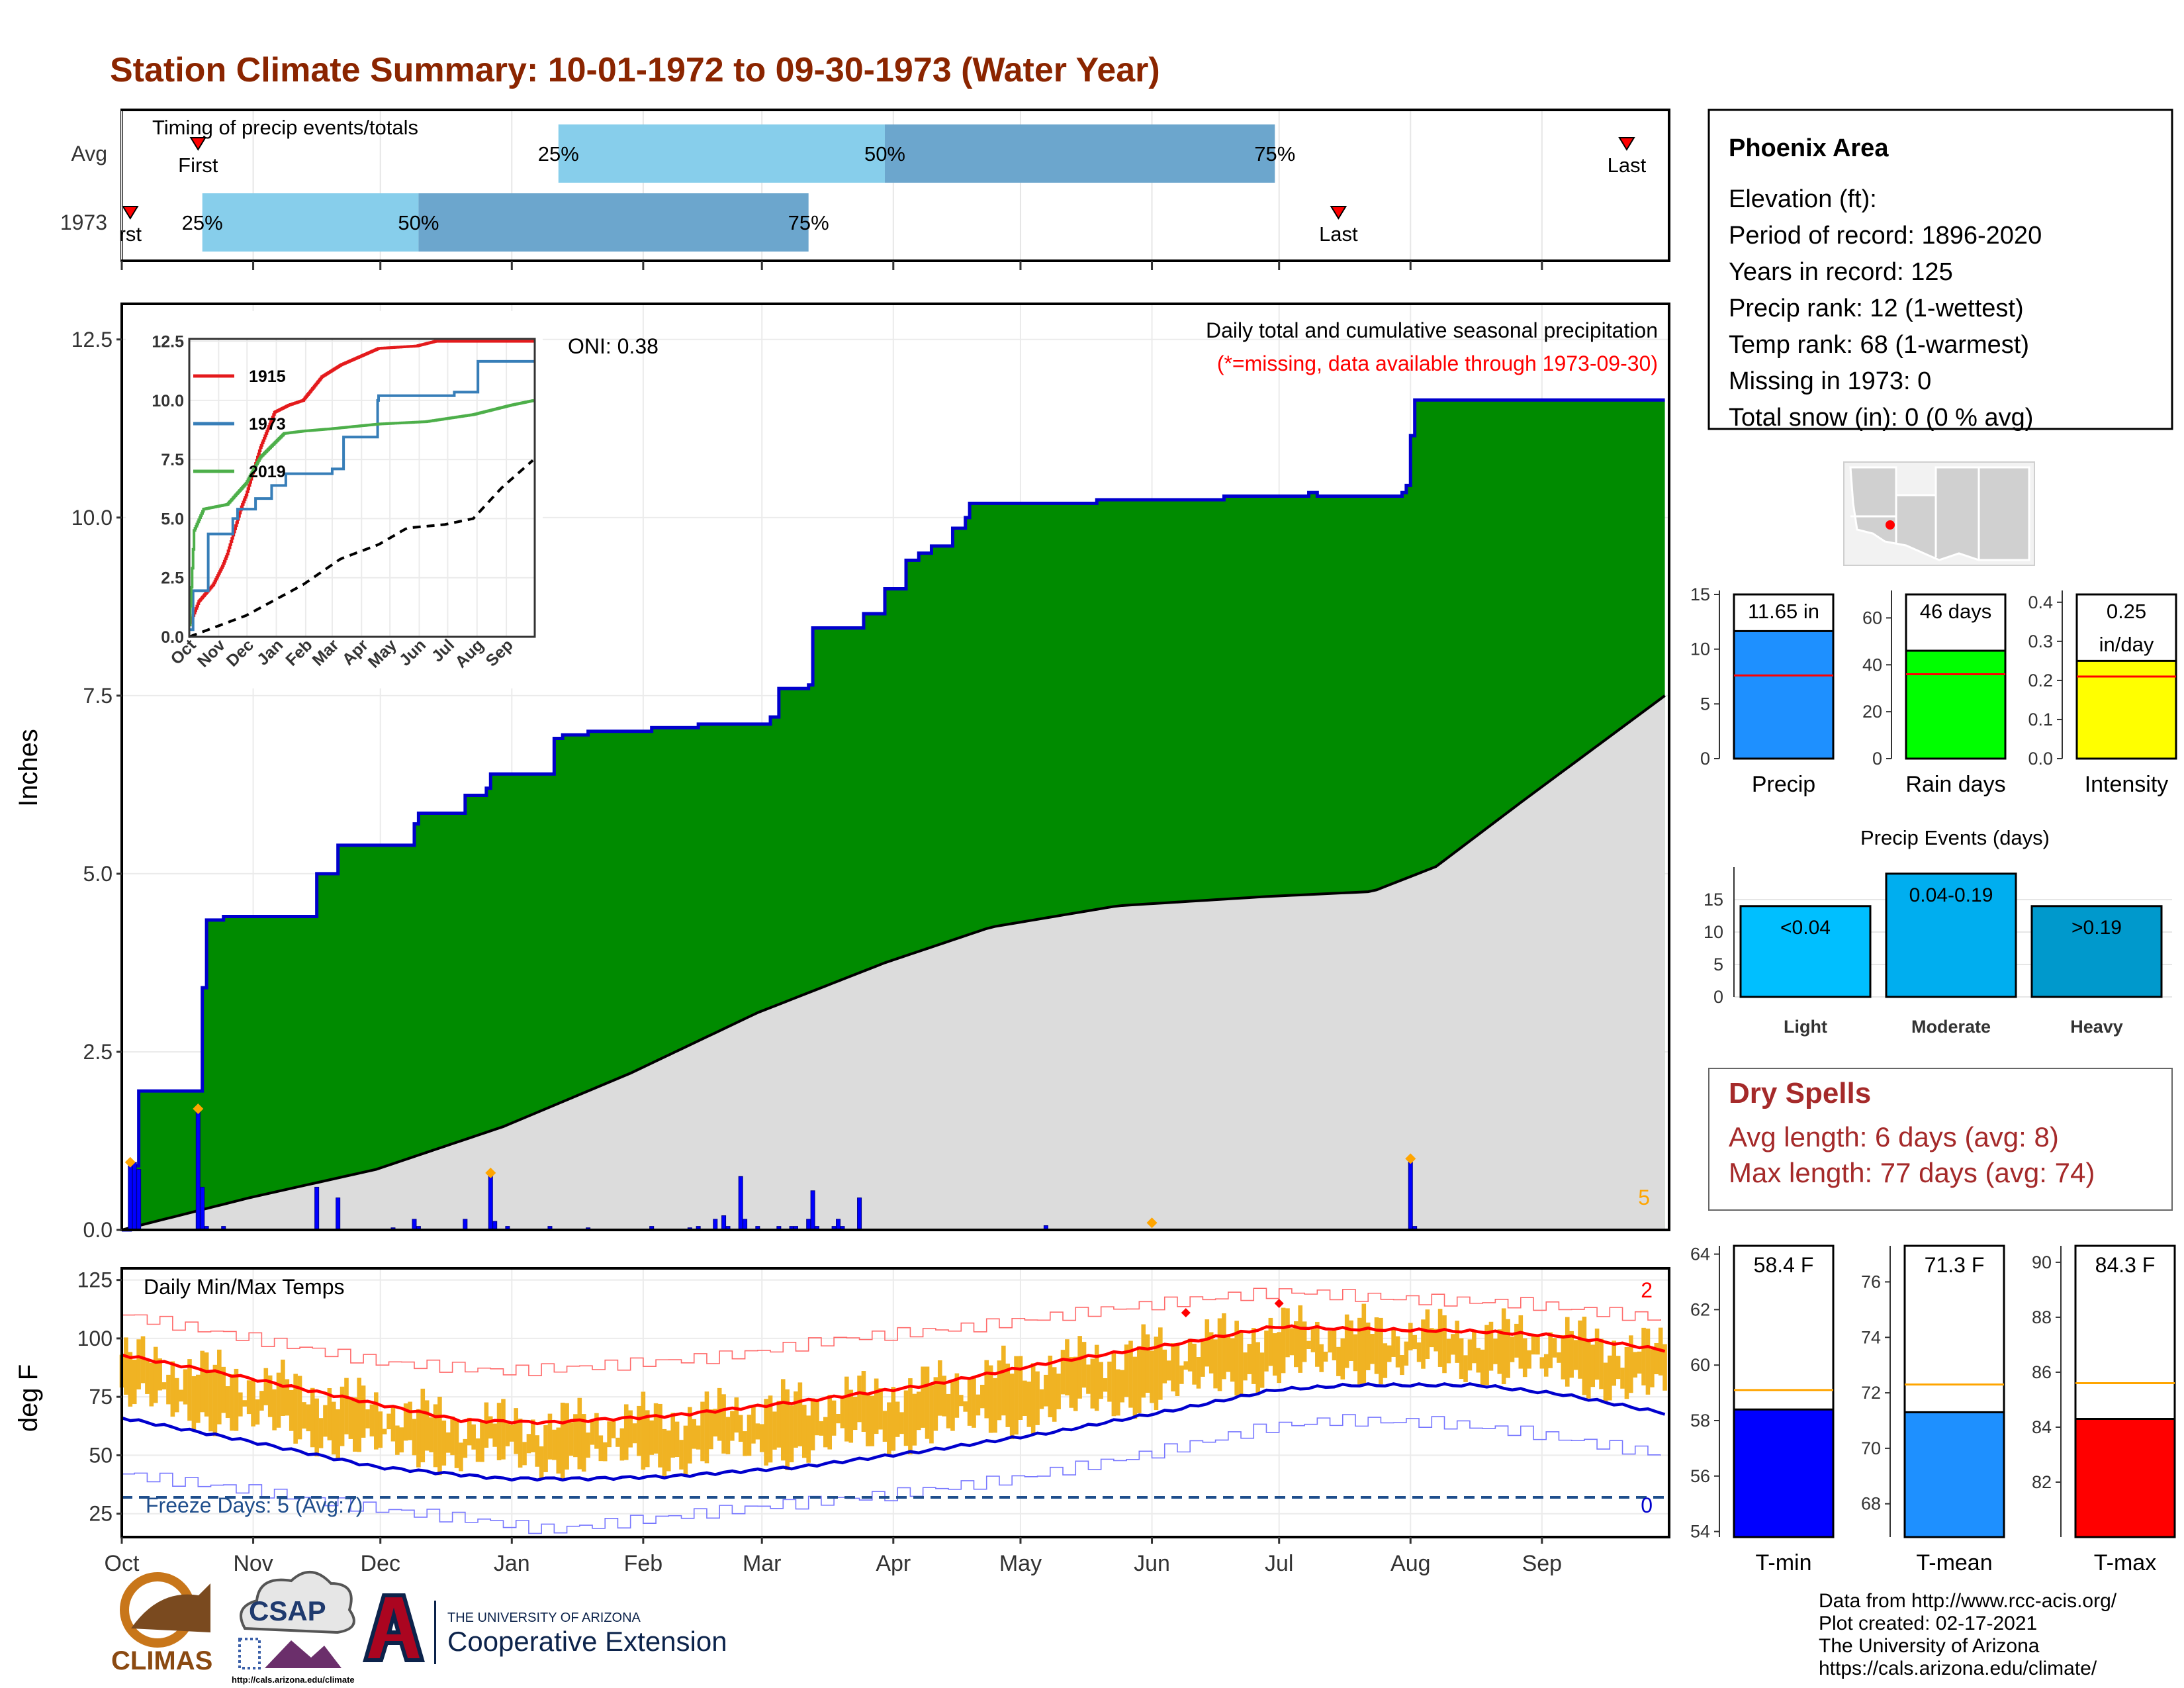  What do you see at coordinates (2040, 641) in the screenshot?
I see `summary-bar-tick-label: 0.3` at bounding box center [2040, 641].